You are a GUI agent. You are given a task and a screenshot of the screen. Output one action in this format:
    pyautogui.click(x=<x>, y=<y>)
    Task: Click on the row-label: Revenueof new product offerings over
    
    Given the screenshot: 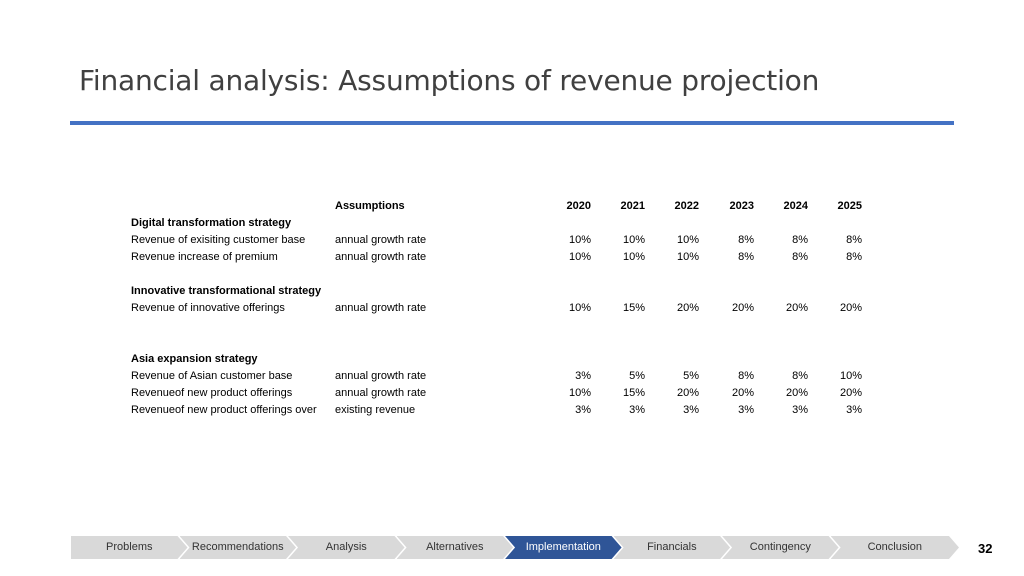 What is the action you would take?
    pyautogui.click(x=224, y=410)
    